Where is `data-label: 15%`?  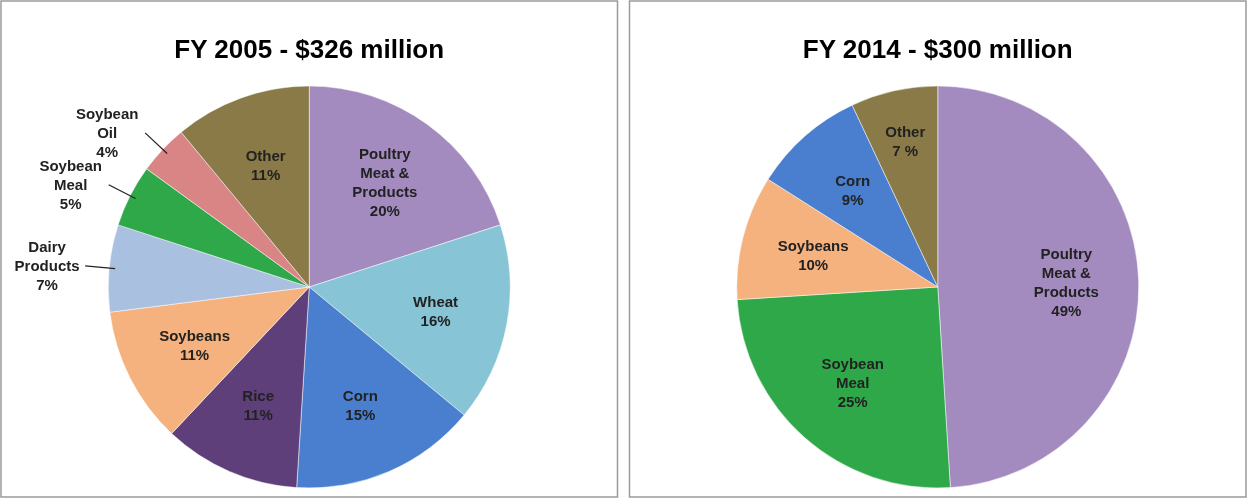 data-label: 15% is located at coordinates (360, 414).